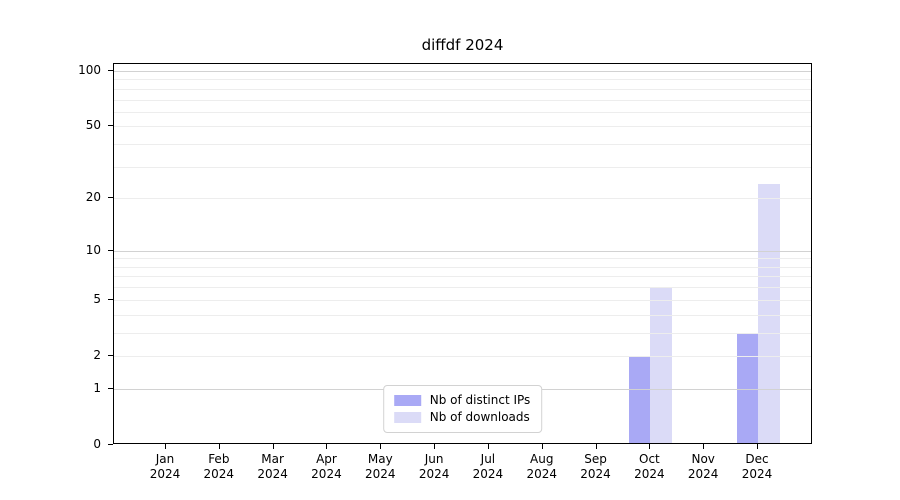  I want to click on x-axis-tick-label: Dec 2024, so click(757, 467).